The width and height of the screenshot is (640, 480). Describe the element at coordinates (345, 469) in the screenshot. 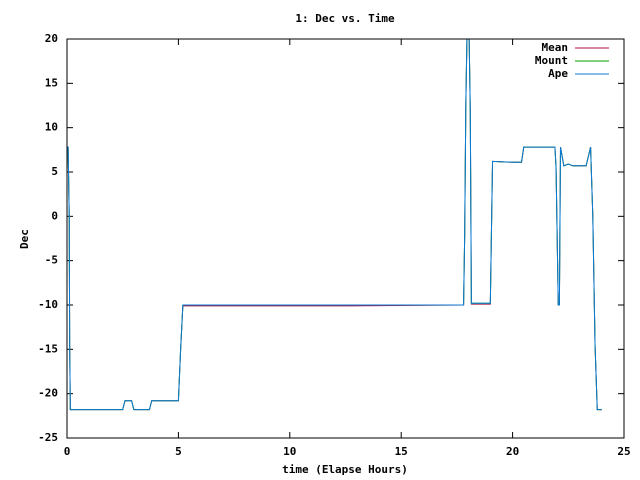

I see `x-axis-label: time (Elapse Hours)` at that location.